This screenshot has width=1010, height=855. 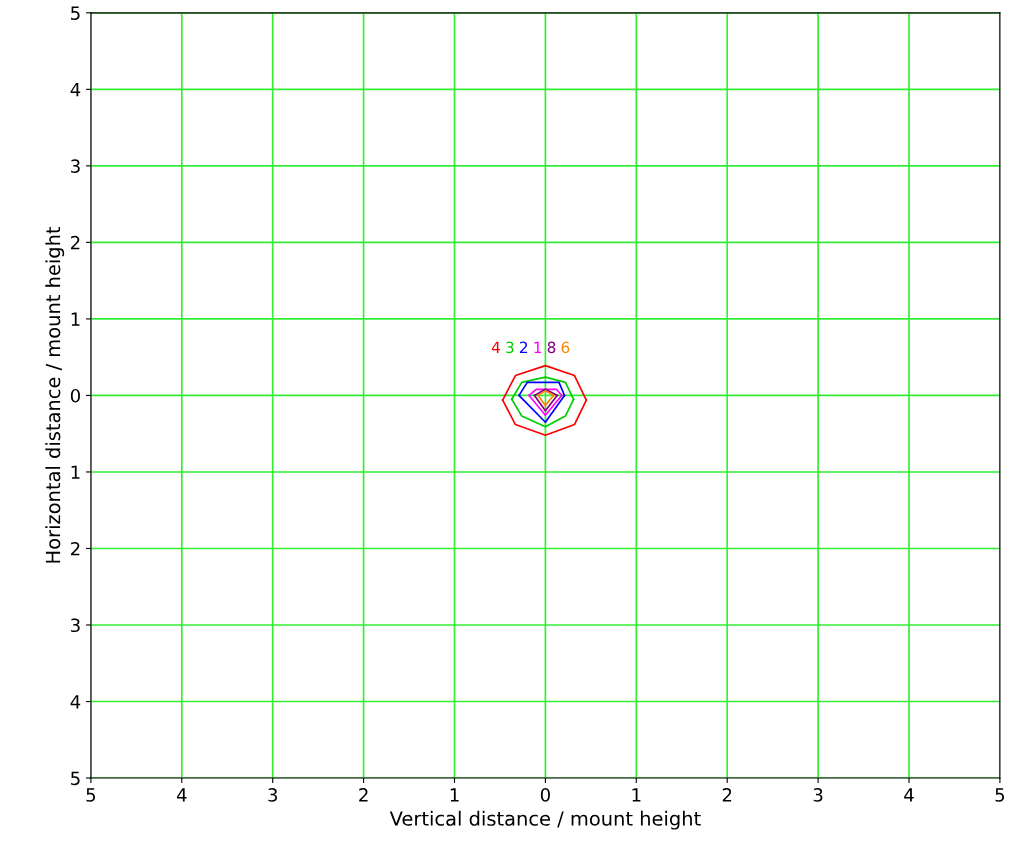 I want to click on x-axis-title: Vertical distance / mount height, so click(x=545, y=820).